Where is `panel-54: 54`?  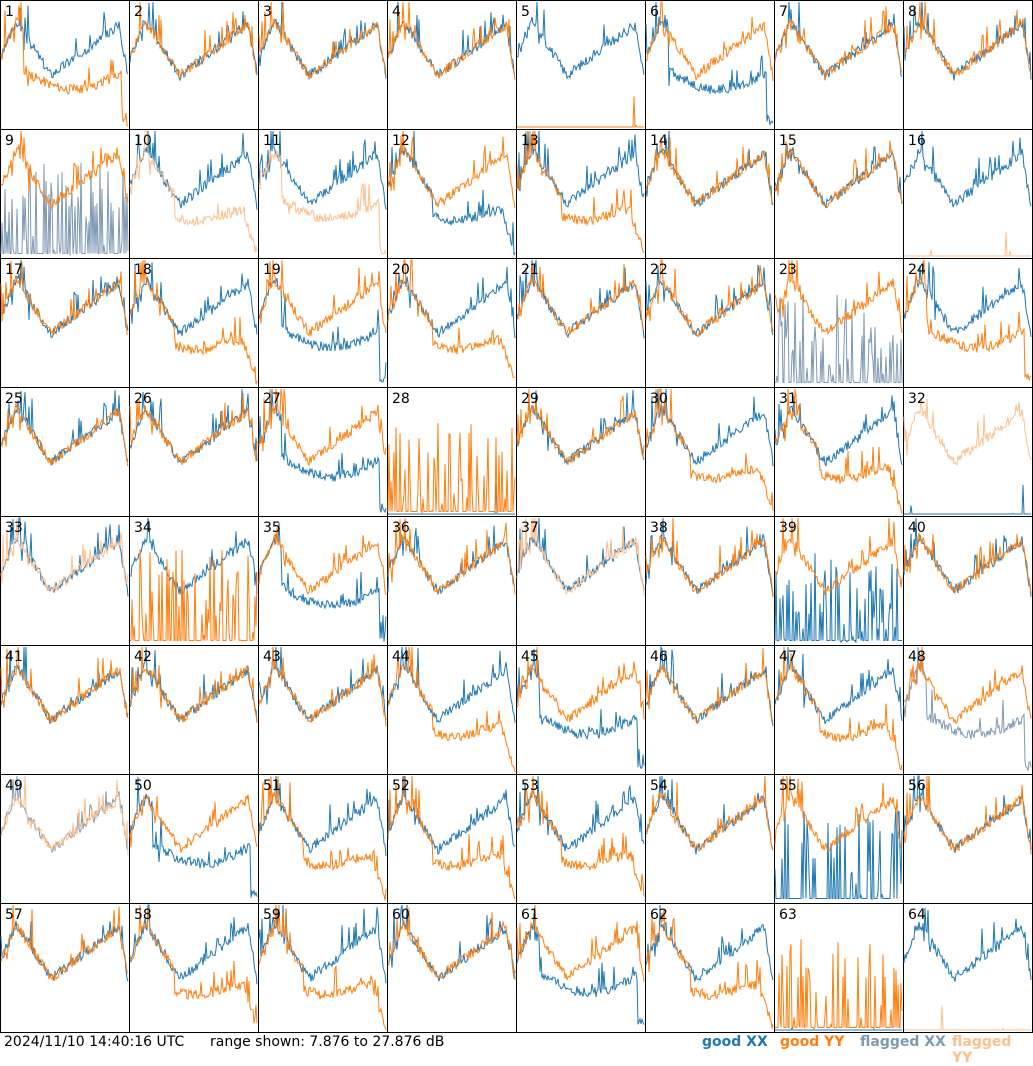
panel-54: 54 is located at coordinates (710, 839).